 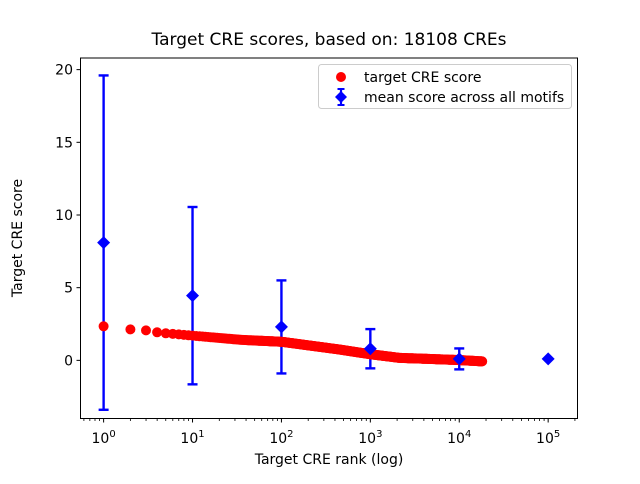 What do you see at coordinates (293, 344) in the screenshot?
I see `target-cre-score-dots` at bounding box center [293, 344].